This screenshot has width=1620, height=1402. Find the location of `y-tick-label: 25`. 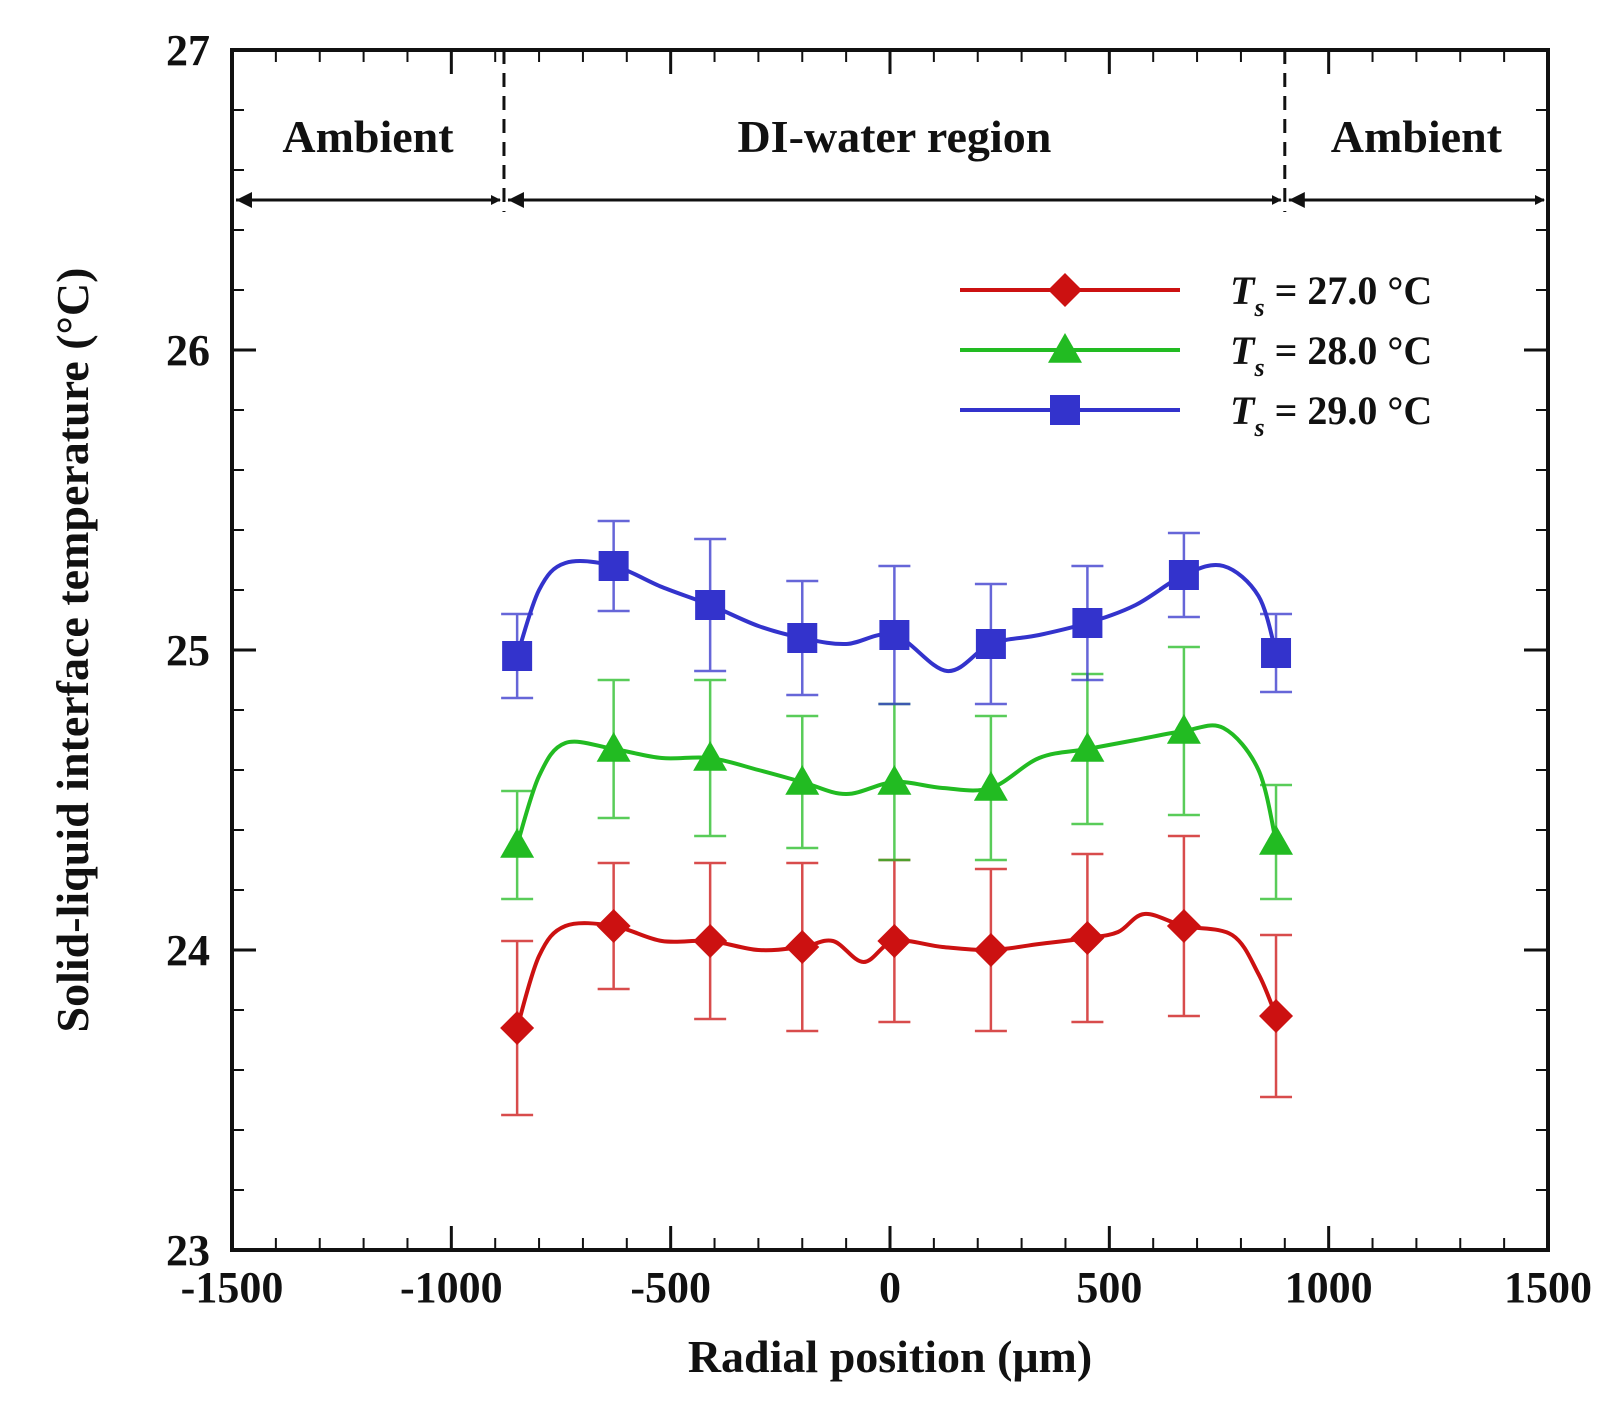

y-tick-label: 25 is located at coordinates (188, 650).